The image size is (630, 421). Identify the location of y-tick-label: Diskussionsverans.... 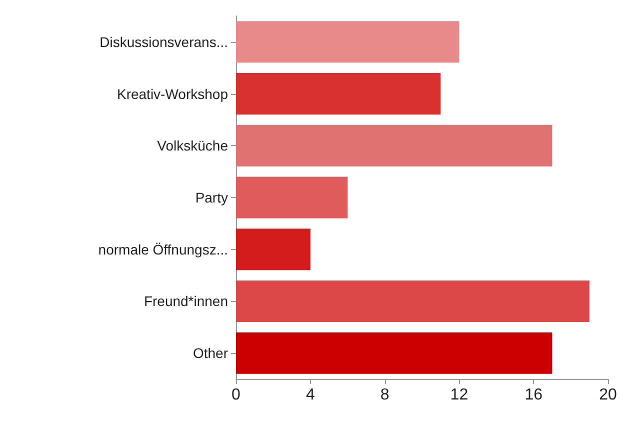
(164, 42).